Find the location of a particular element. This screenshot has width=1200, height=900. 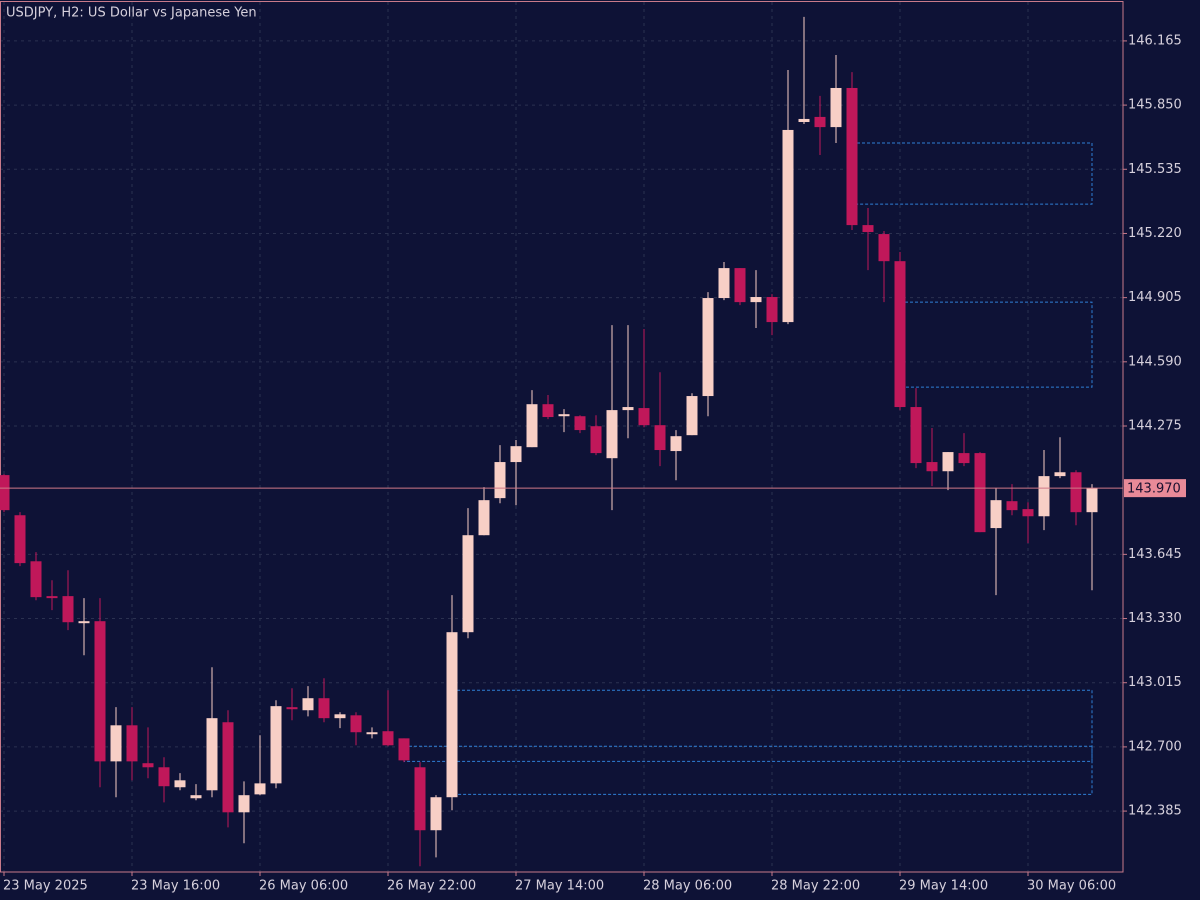

x-tick-label: 30 May 06:00 is located at coordinates (1071, 886).